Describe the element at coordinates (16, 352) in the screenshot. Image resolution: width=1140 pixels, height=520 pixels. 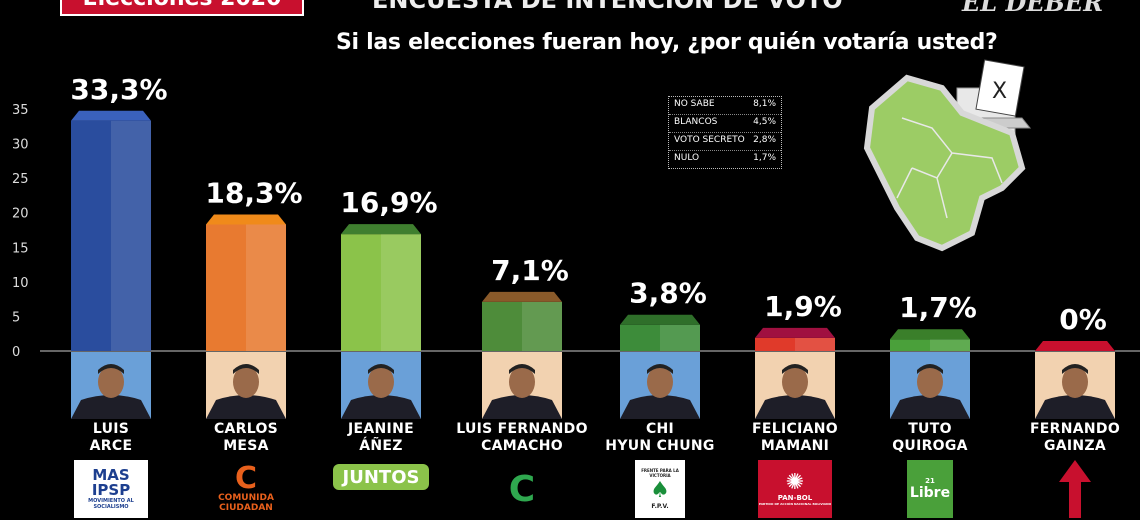
I see `y-tick-label: 0` at that location.